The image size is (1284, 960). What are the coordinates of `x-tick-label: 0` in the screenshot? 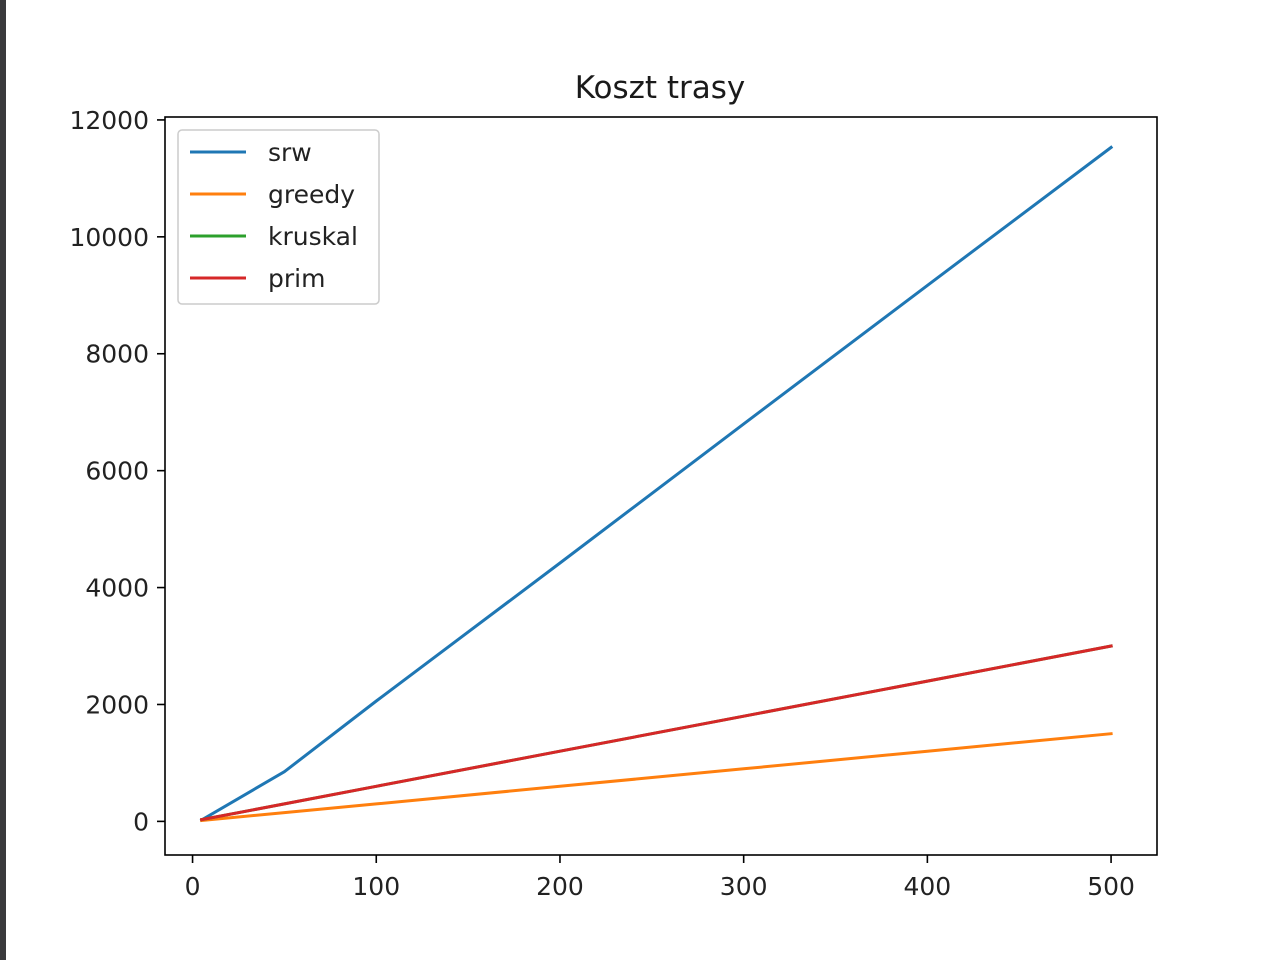 It's located at (193, 886).